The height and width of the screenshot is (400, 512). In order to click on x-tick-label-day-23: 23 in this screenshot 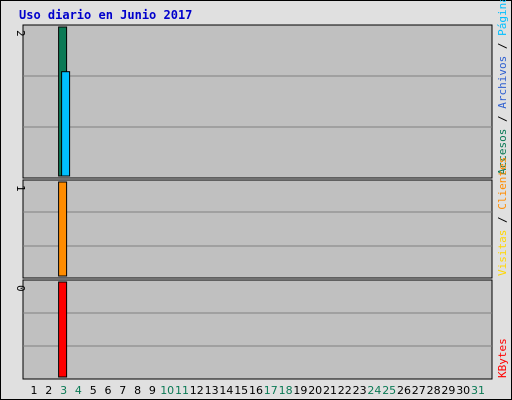, I will do `click(360, 390)`.